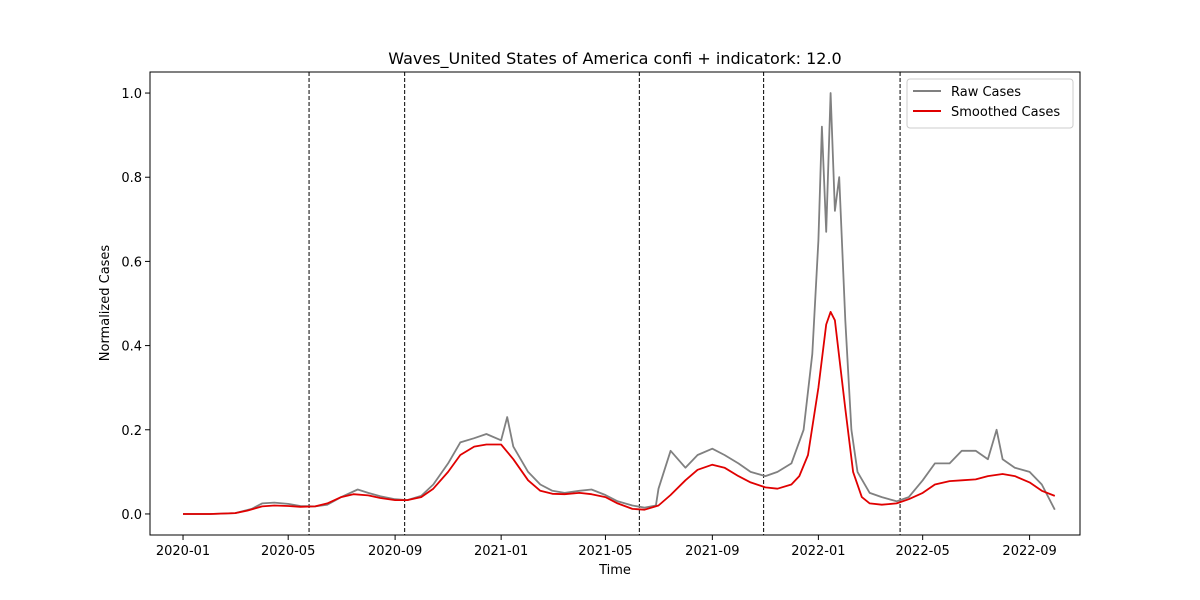 The image size is (1200, 600). Describe the element at coordinates (131, 94) in the screenshot. I see `y-tick-label: 1.0` at that location.